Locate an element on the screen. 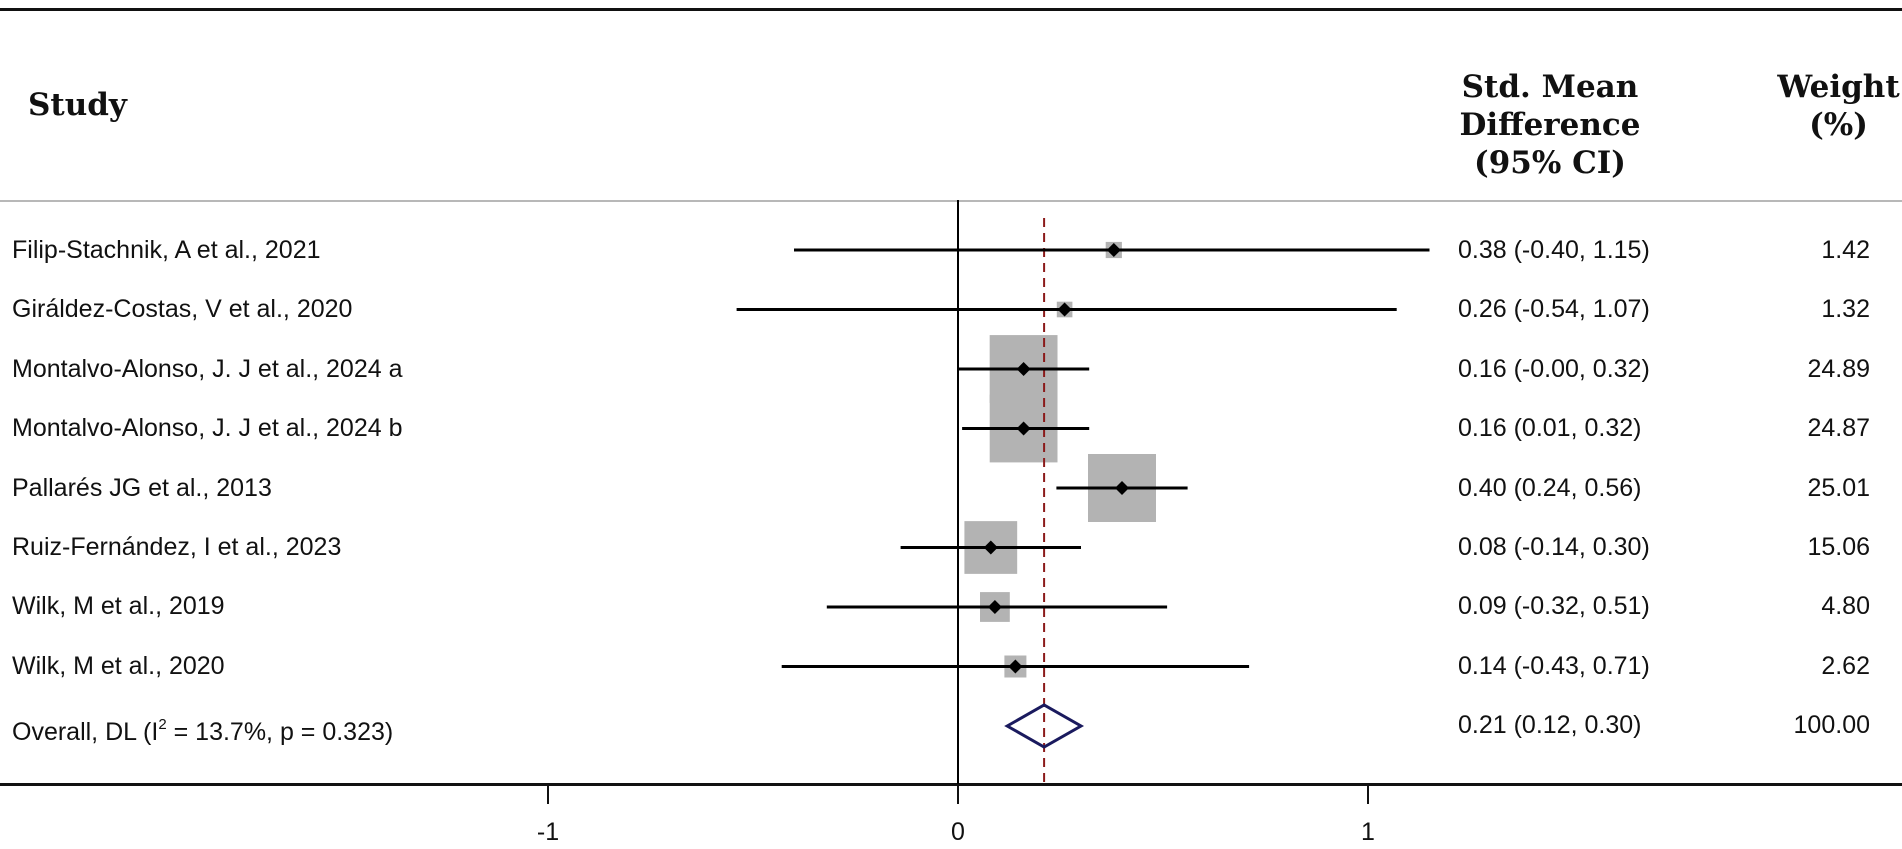 This screenshot has height=849, width=1902. header-weight-line2: (%) is located at coordinates (1838, 125).